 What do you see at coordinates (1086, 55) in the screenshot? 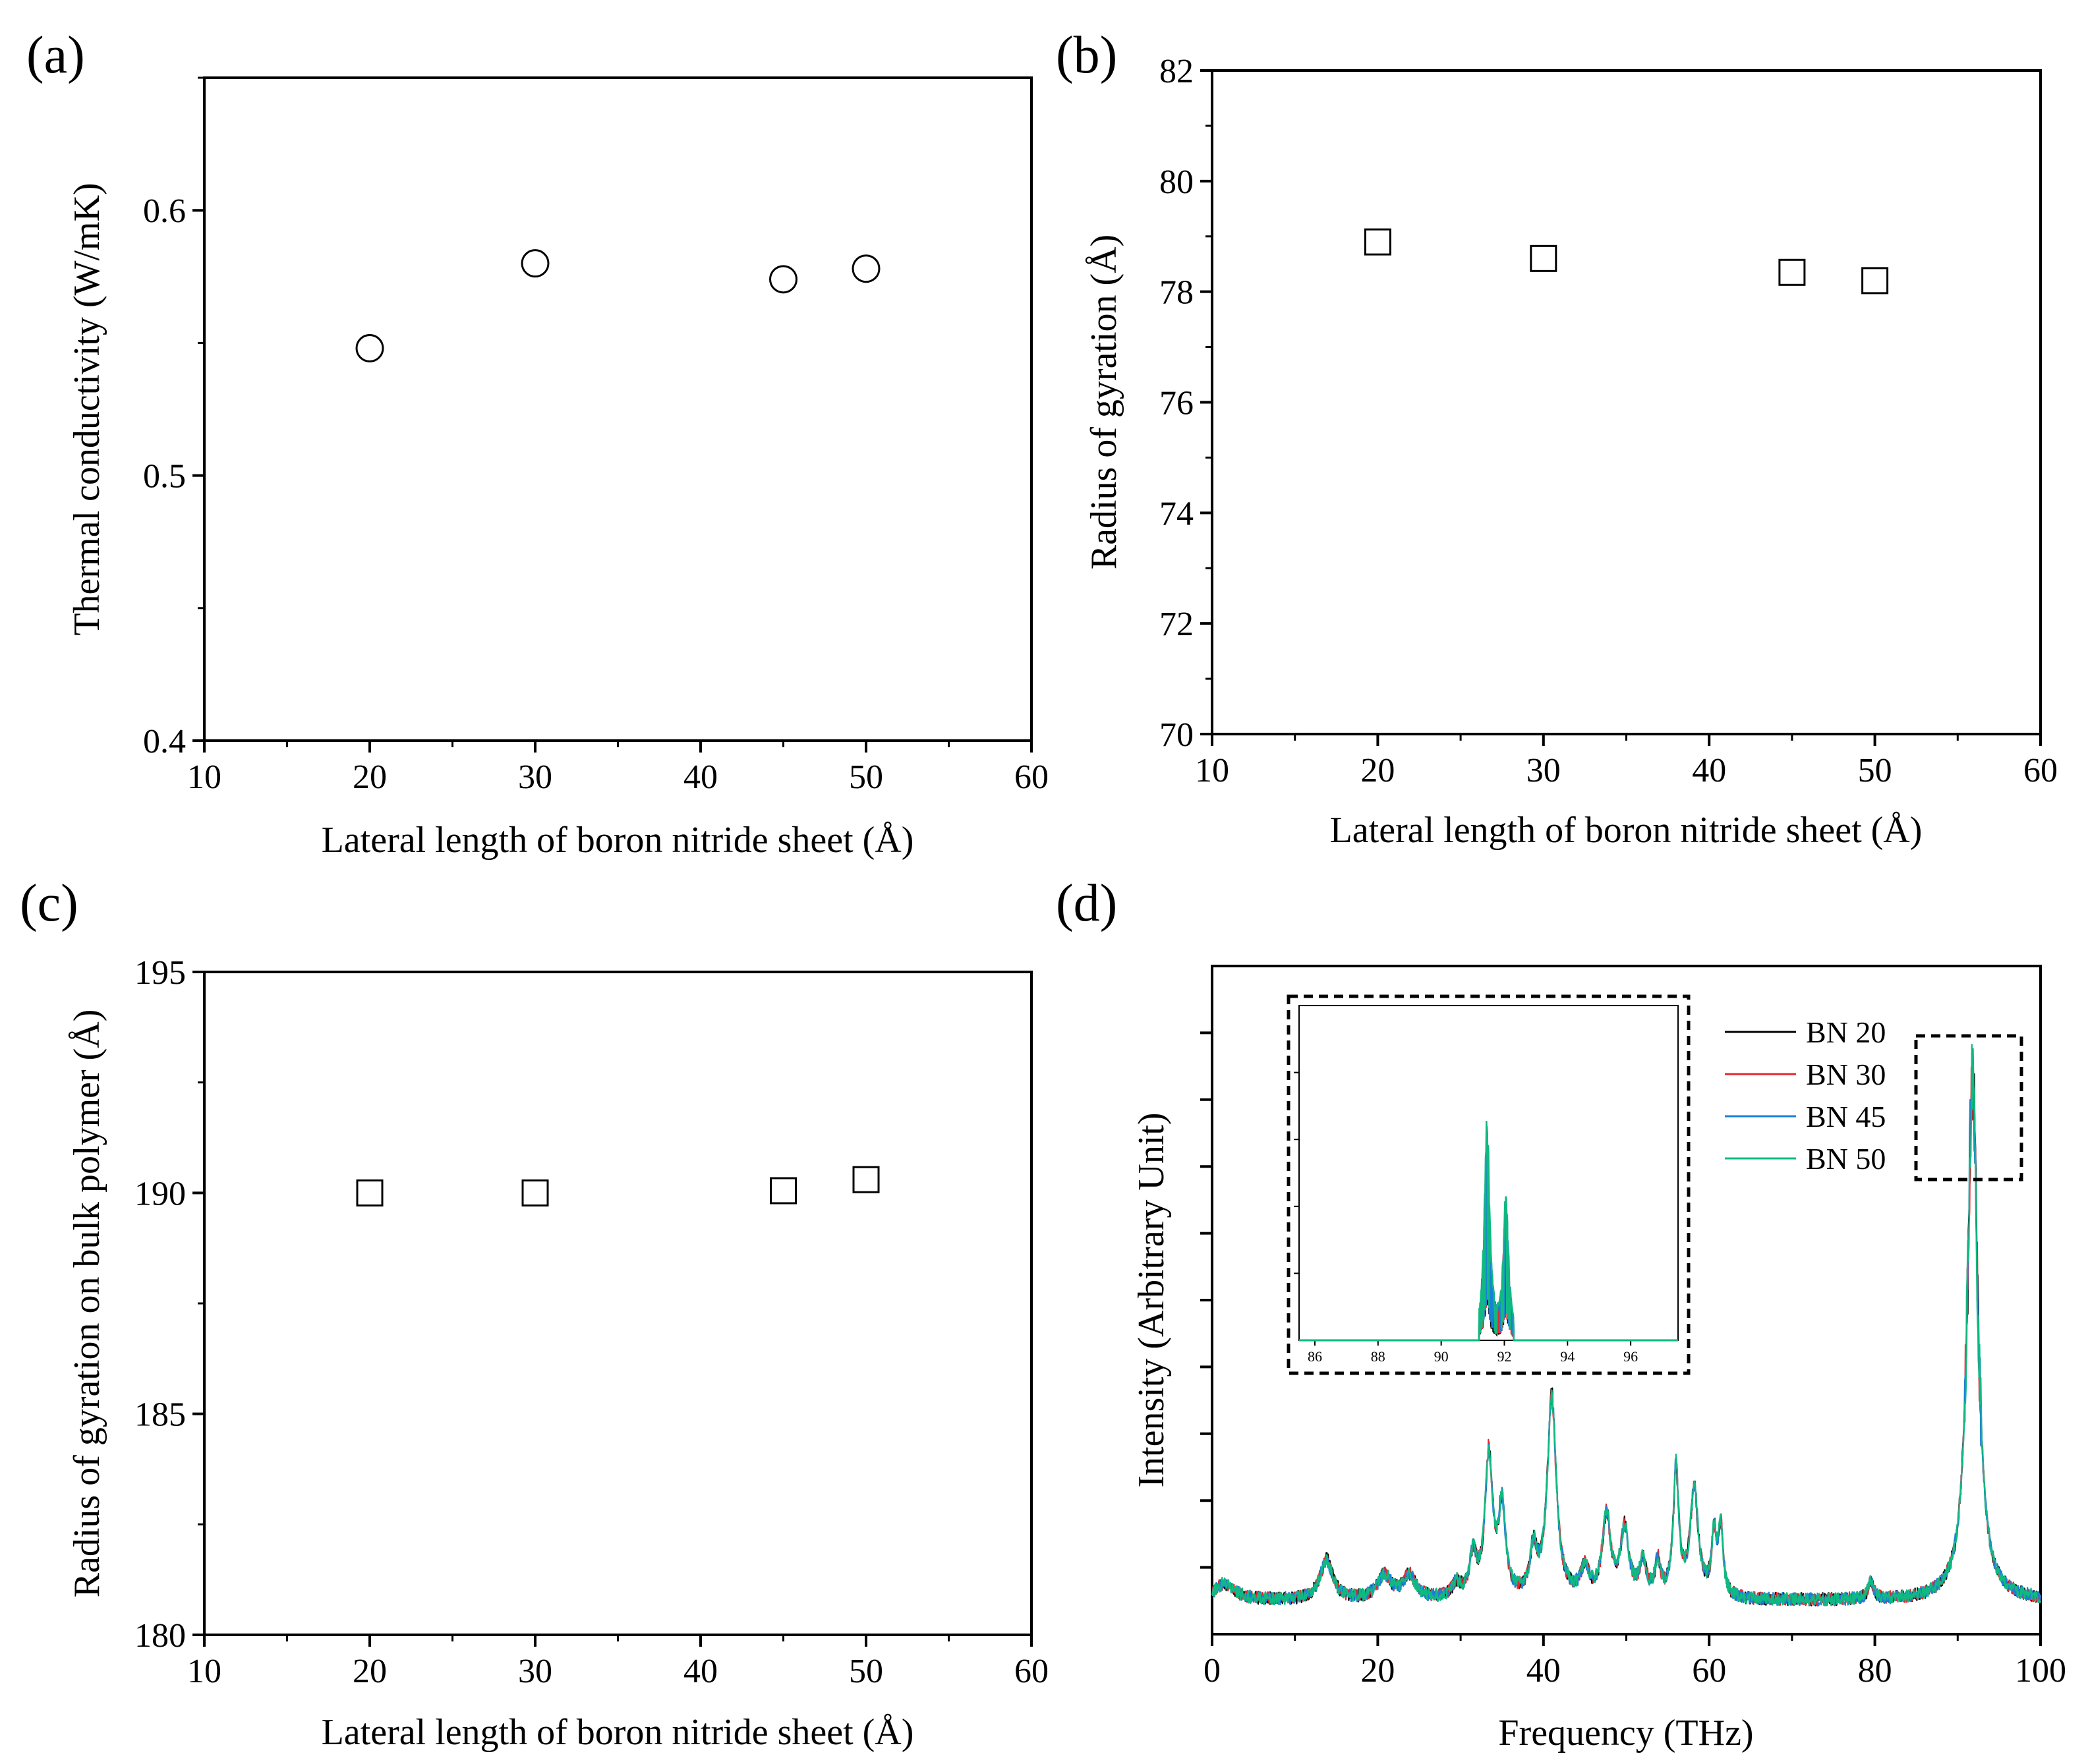
I see `panel-label-b: (b)` at bounding box center [1086, 55].